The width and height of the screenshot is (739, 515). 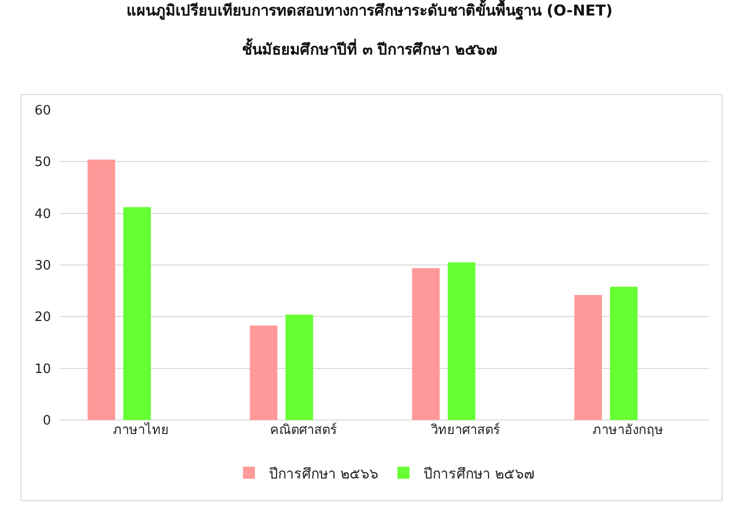 I want to click on x-tick-label: ภาษาไทย, so click(x=141, y=430).